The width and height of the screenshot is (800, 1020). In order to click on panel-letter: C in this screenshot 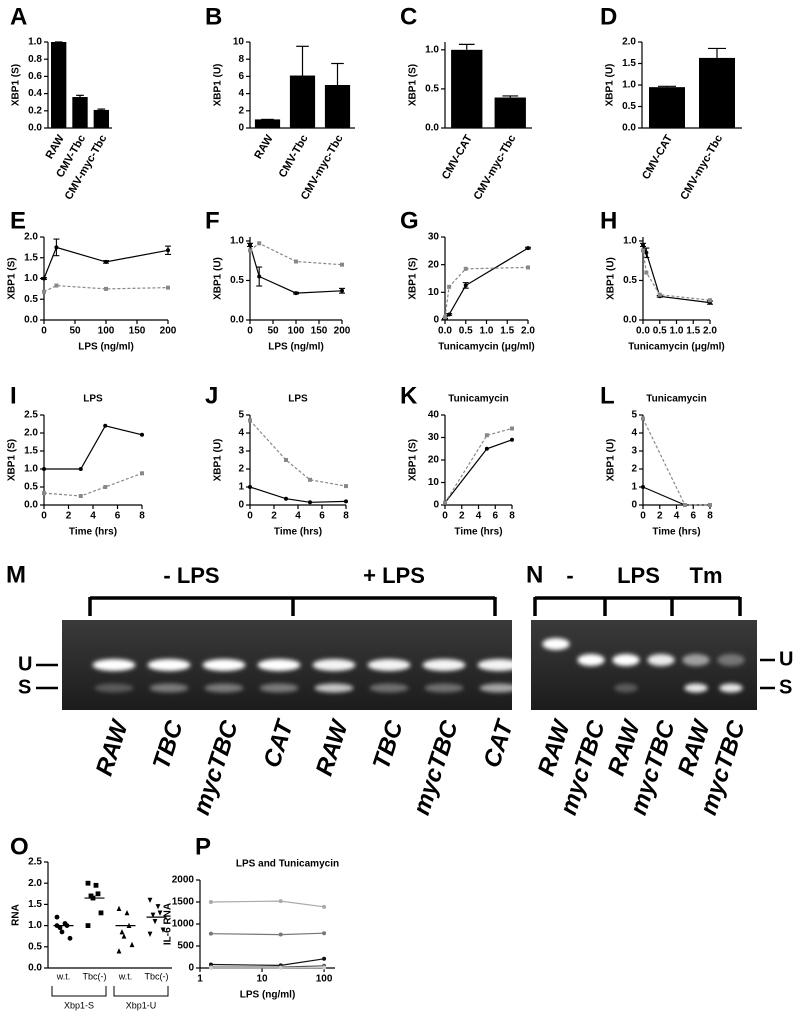, I will do `click(408, 16)`.